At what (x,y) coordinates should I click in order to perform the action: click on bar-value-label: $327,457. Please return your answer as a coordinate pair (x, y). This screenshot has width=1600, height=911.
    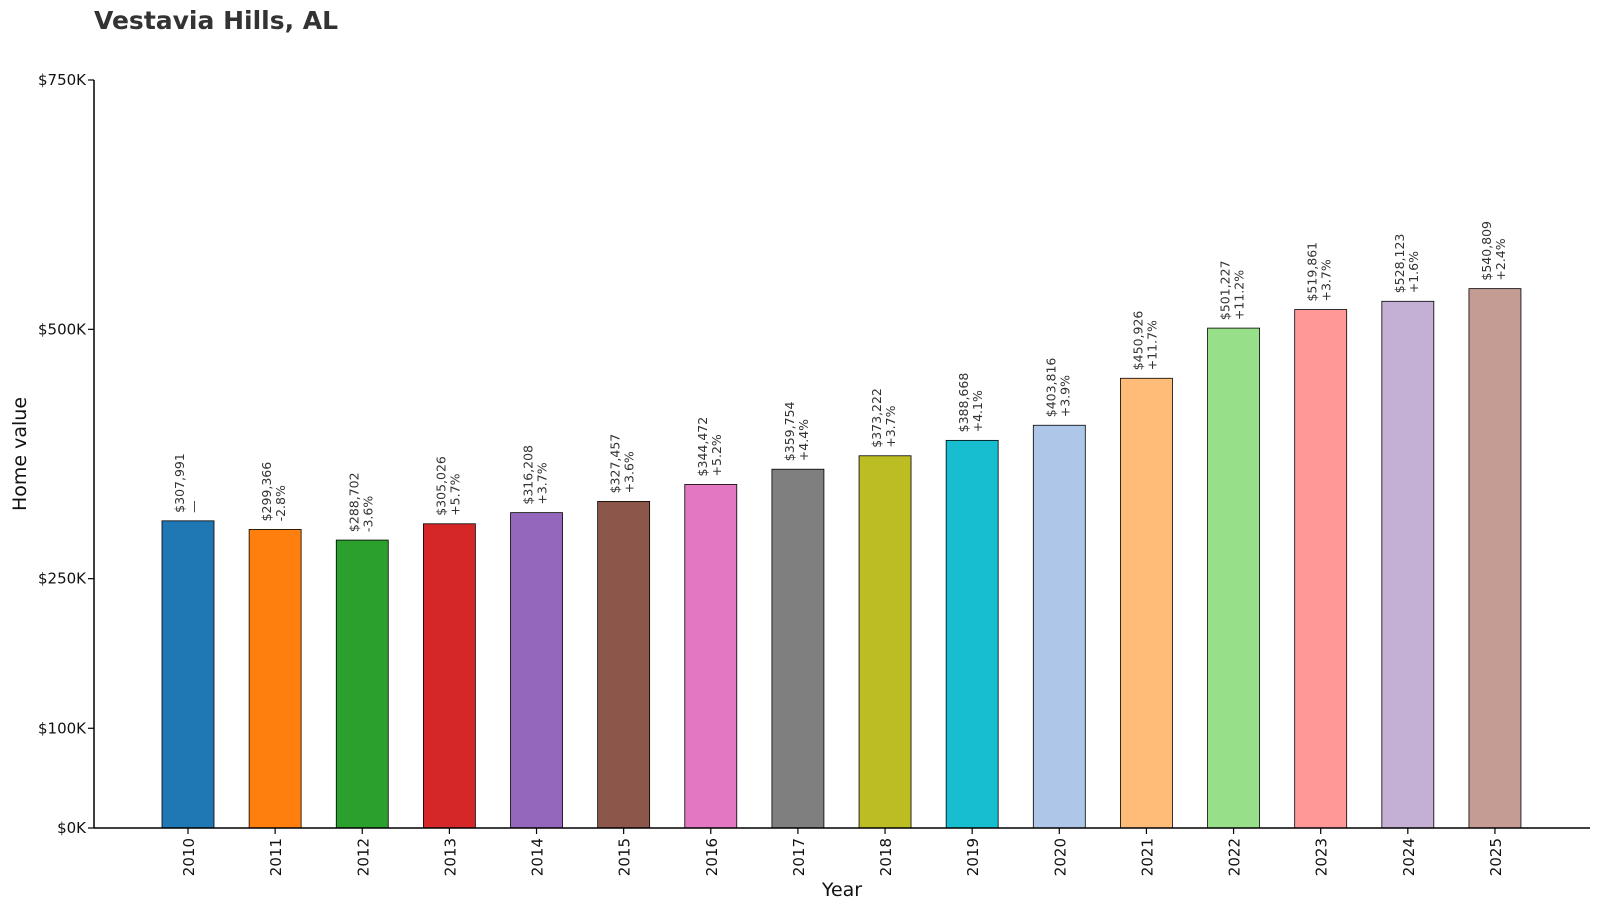
    Looking at the image, I should click on (615, 464).